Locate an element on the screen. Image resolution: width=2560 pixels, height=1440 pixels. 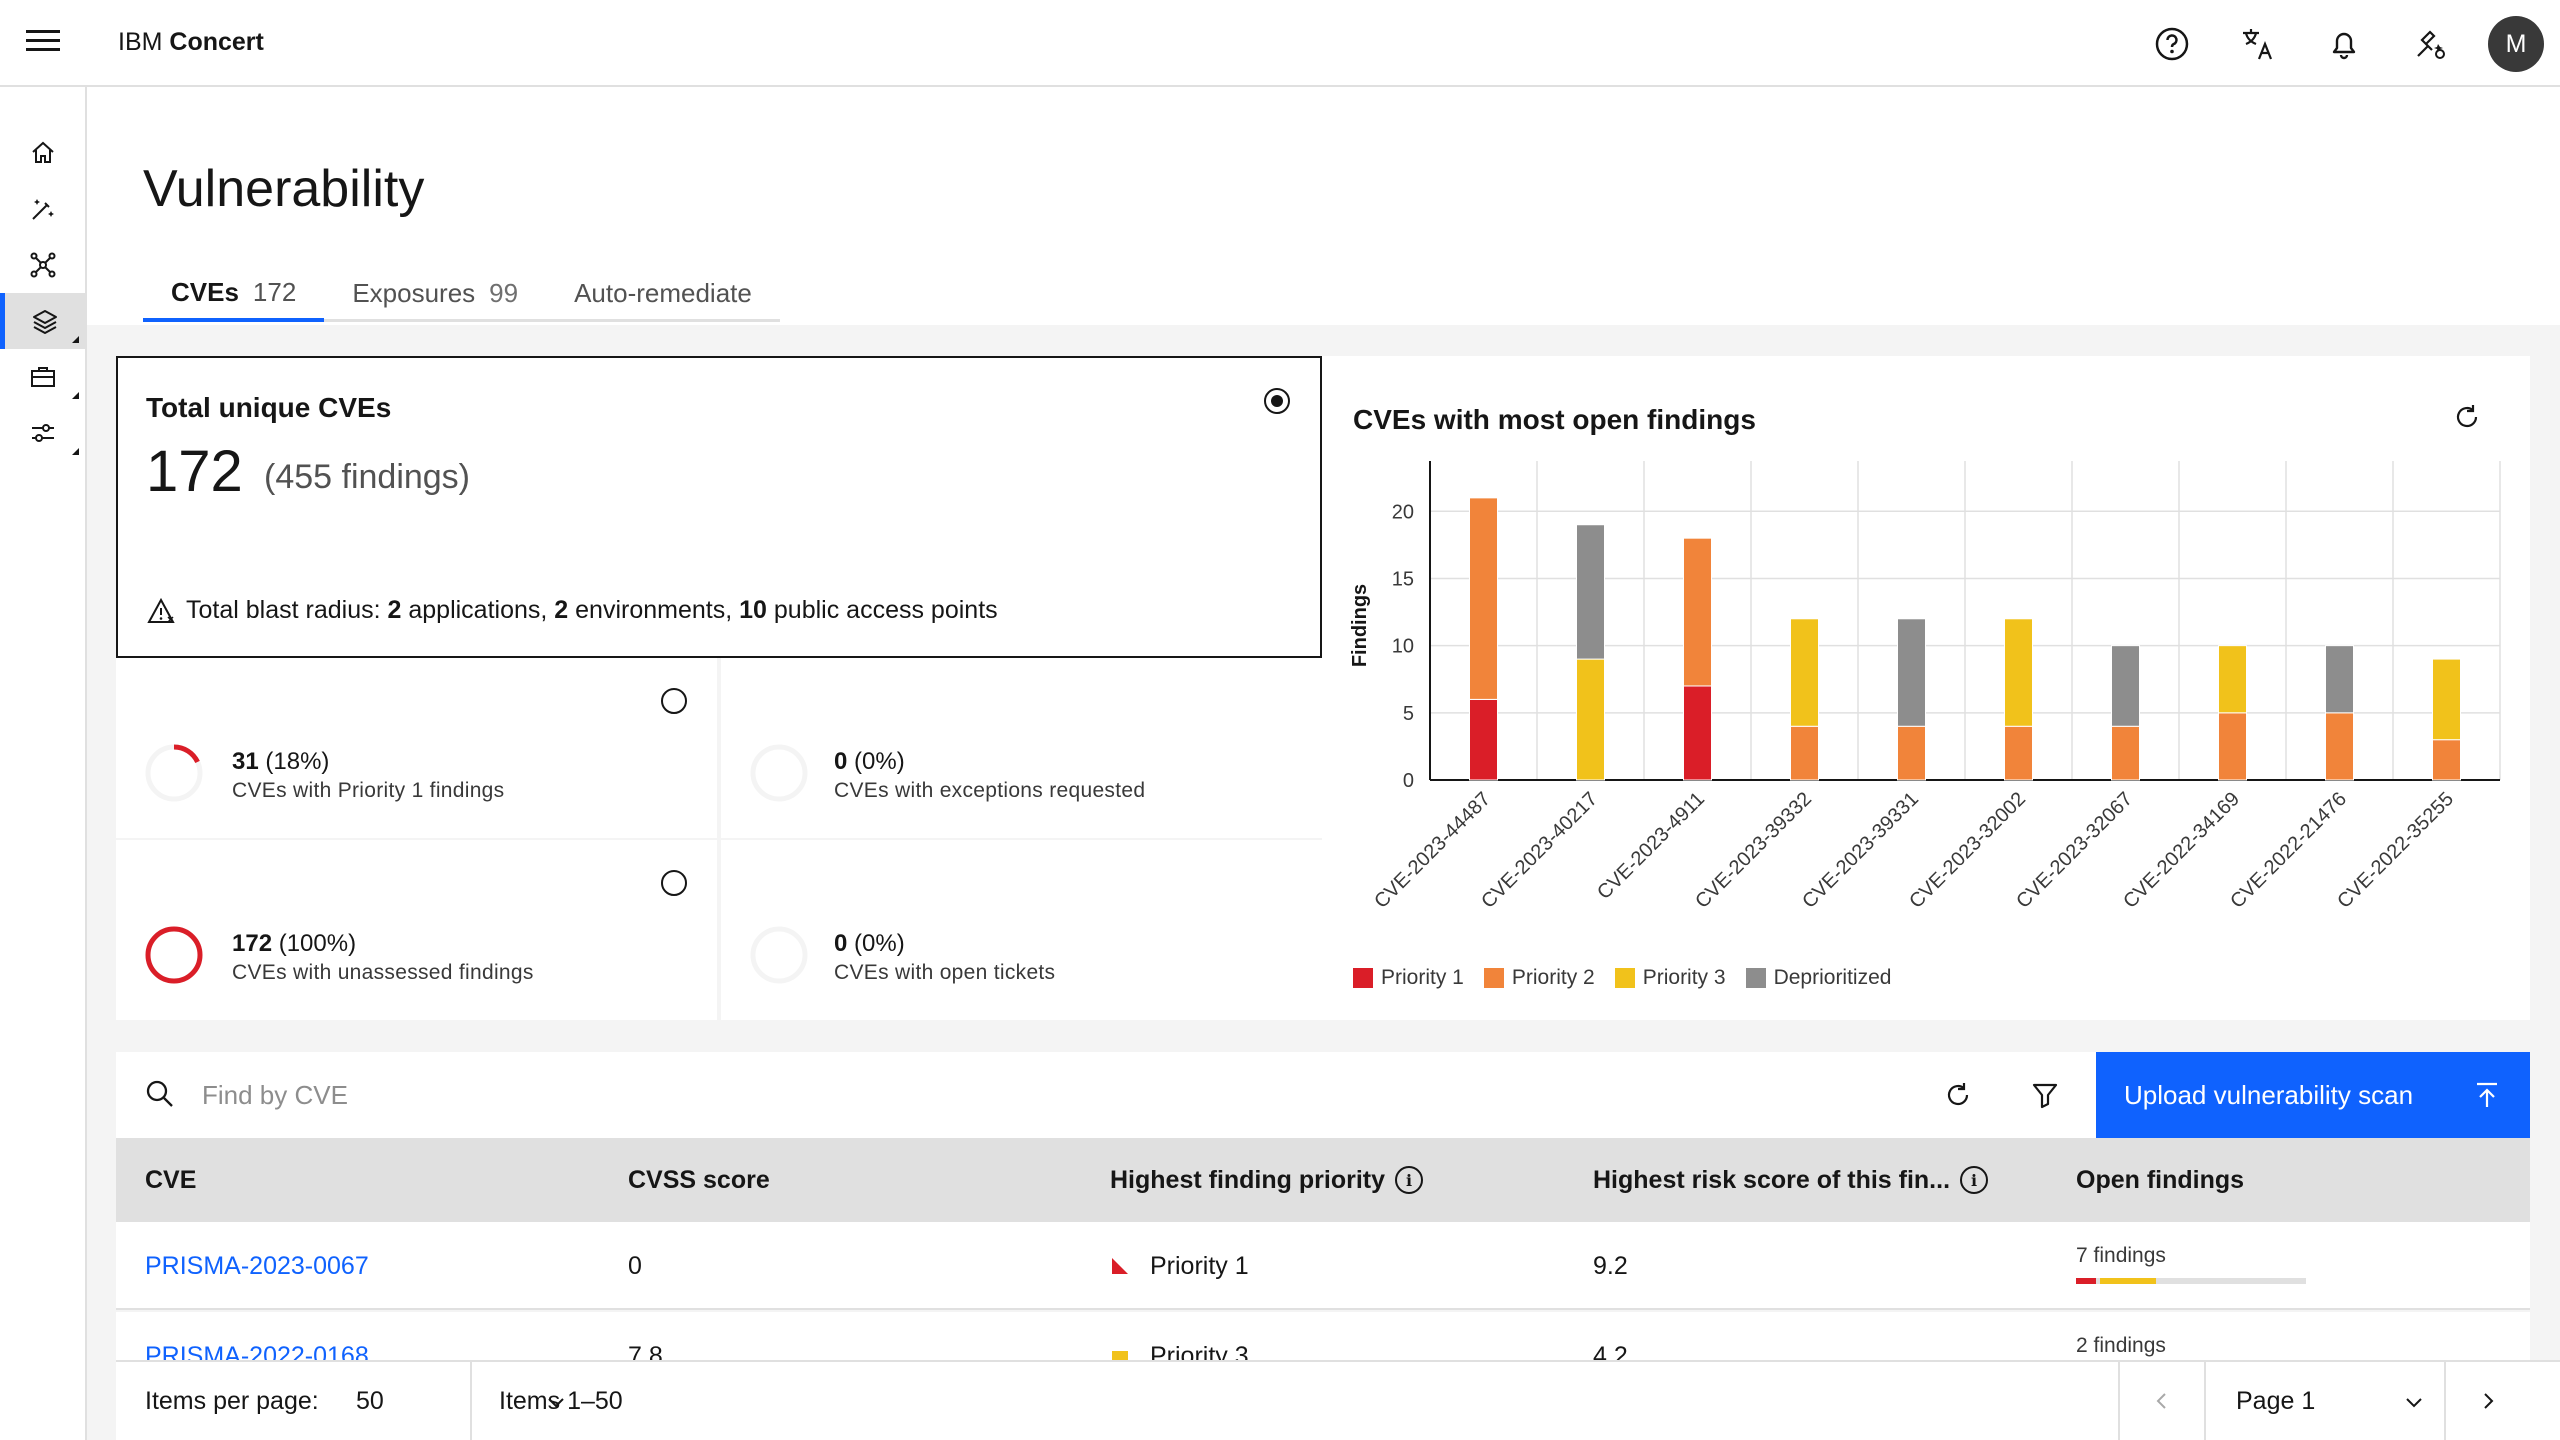
stat-exceptions: 0 (0%) CVEs with exceptions requested is located at coordinates (1021, 749).